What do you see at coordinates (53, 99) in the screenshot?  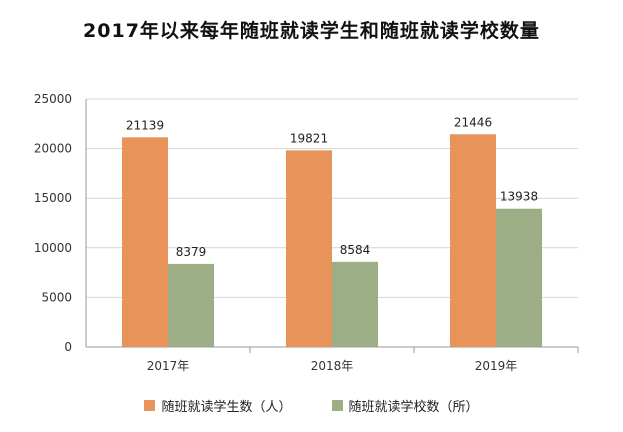 I see `y-tick-label: 25000` at bounding box center [53, 99].